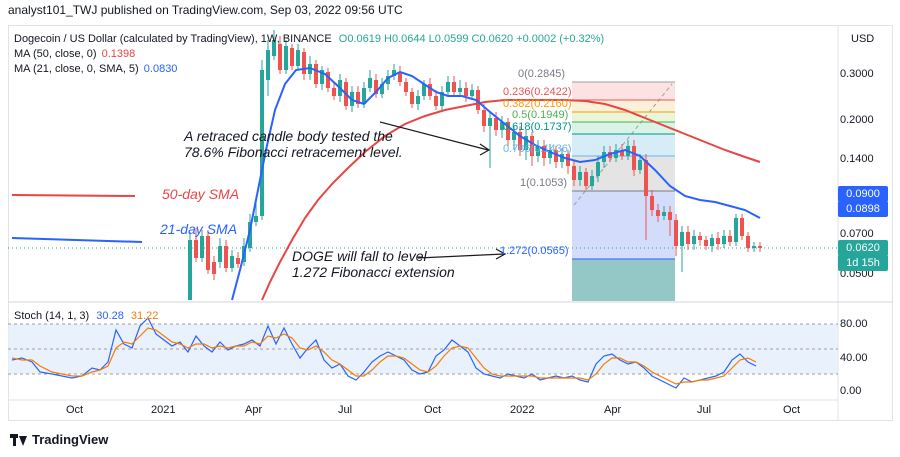 The width and height of the screenshot is (900, 457). I want to click on ma50-price-tag: 0.0900, so click(863, 194).